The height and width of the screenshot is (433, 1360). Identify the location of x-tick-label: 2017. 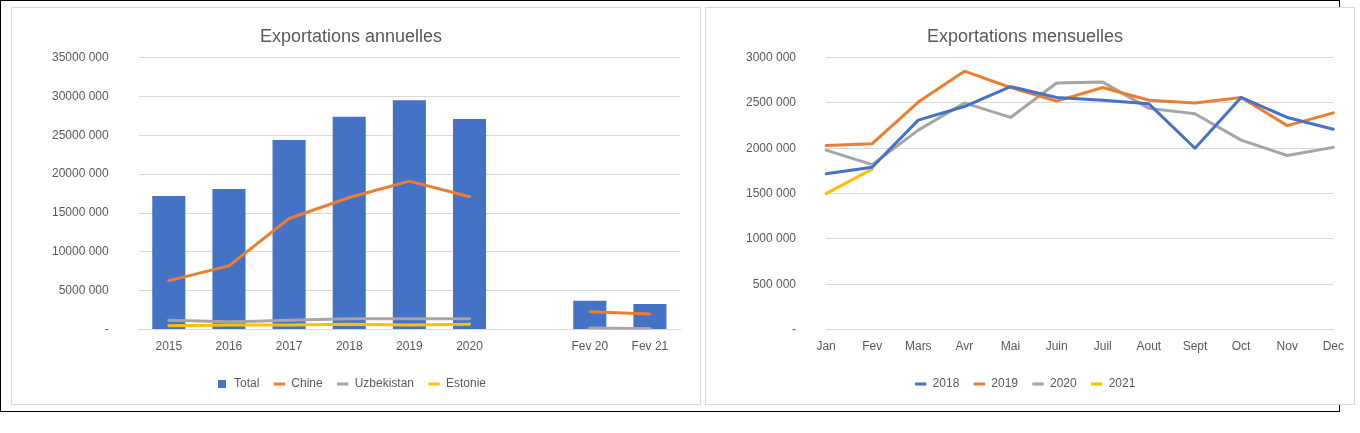
(289, 346).